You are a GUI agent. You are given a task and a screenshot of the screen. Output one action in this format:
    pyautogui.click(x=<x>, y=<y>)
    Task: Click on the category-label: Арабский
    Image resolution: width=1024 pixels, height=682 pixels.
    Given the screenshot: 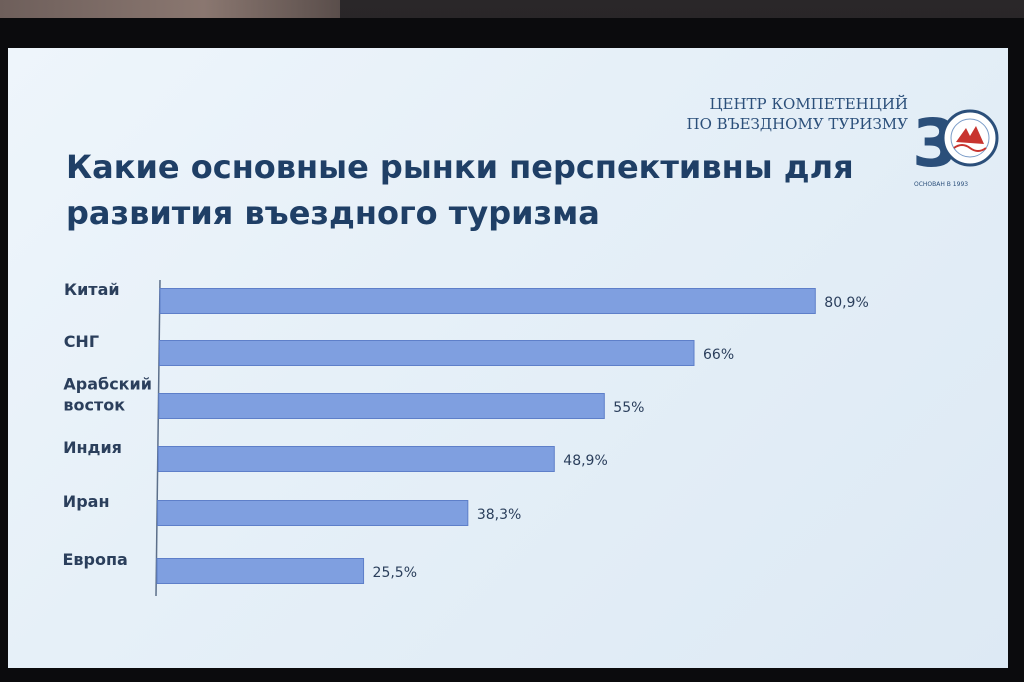 What is the action you would take?
    pyautogui.click(x=107, y=384)
    